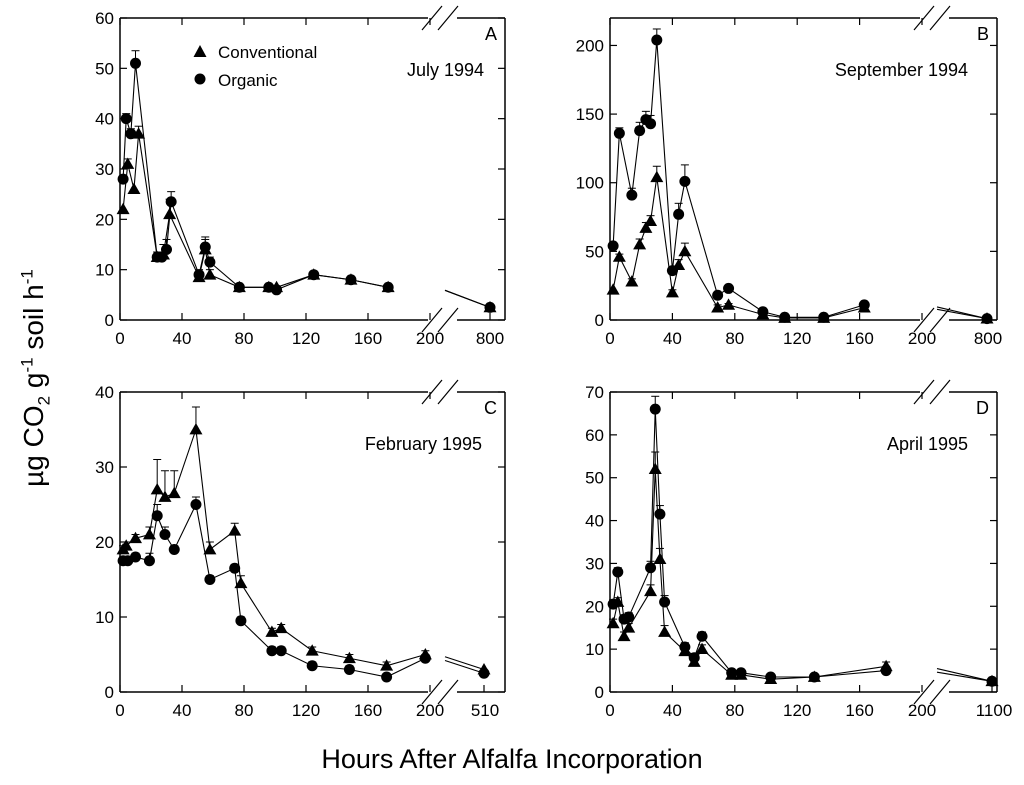 Image resolution: width=1024 pixels, height=785 pixels. Describe the element at coordinates (749, 543) in the screenshot. I see `series-line-d-organic` at that location.